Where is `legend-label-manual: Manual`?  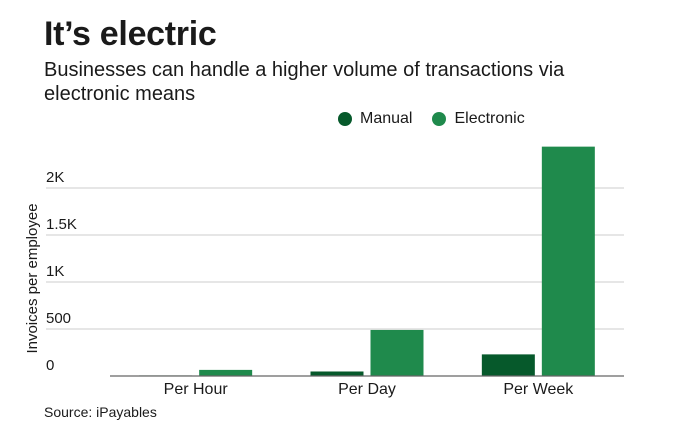 legend-label-manual: Manual is located at coordinates (386, 118).